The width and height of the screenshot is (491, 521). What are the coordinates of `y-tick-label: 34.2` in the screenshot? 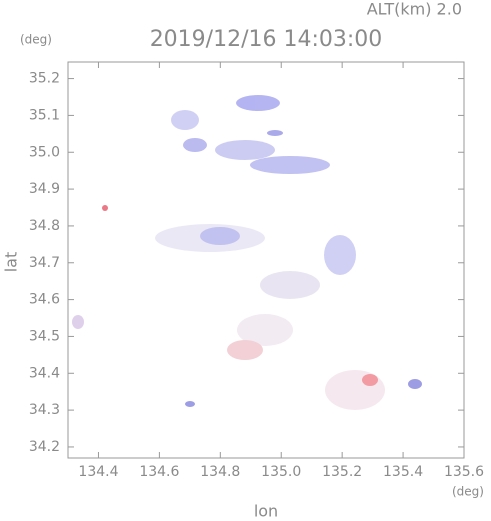 It's located at (44, 447).